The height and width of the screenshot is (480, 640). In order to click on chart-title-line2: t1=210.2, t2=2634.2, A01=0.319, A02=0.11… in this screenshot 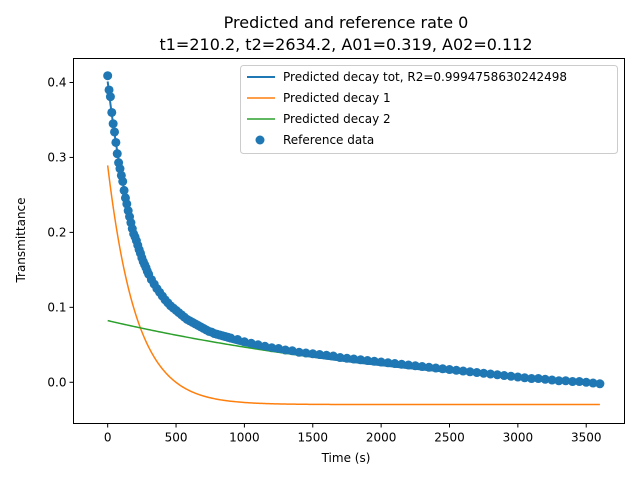, I will do `click(345, 44)`.